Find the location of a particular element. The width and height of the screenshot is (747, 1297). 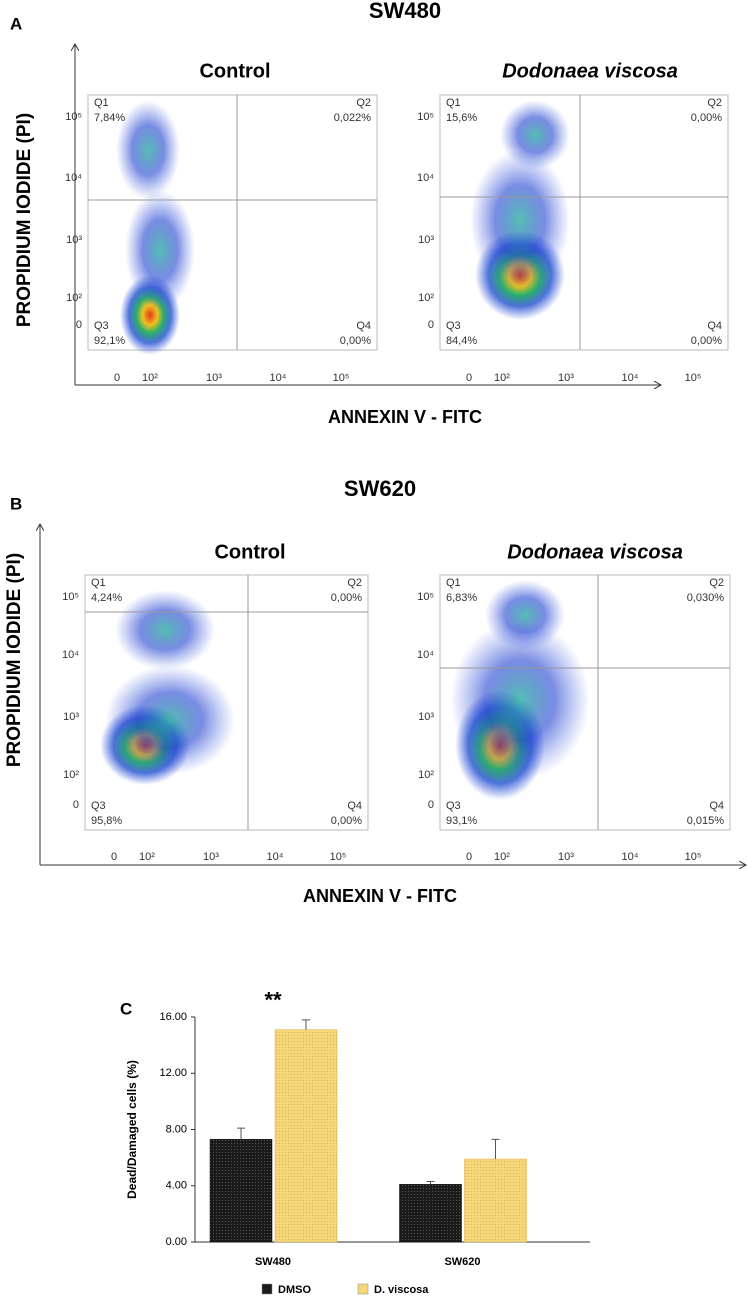

quadrant-percent: 0,015% is located at coordinates (706, 821).